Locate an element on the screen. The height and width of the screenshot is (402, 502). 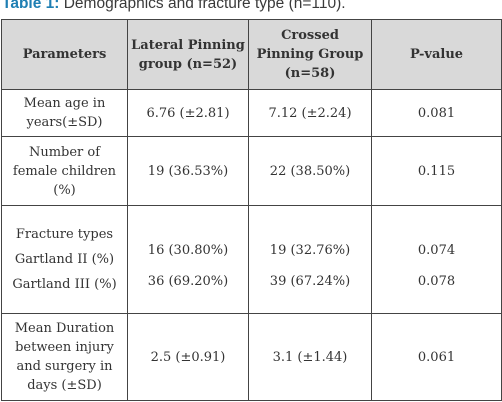
crossed-cell: 22 (38.50%) is located at coordinates (310, 171).